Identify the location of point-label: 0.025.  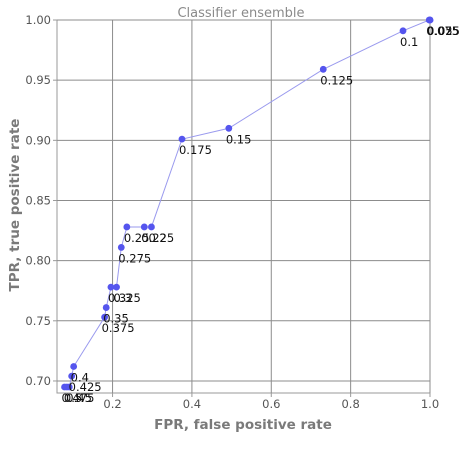
(443, 31).